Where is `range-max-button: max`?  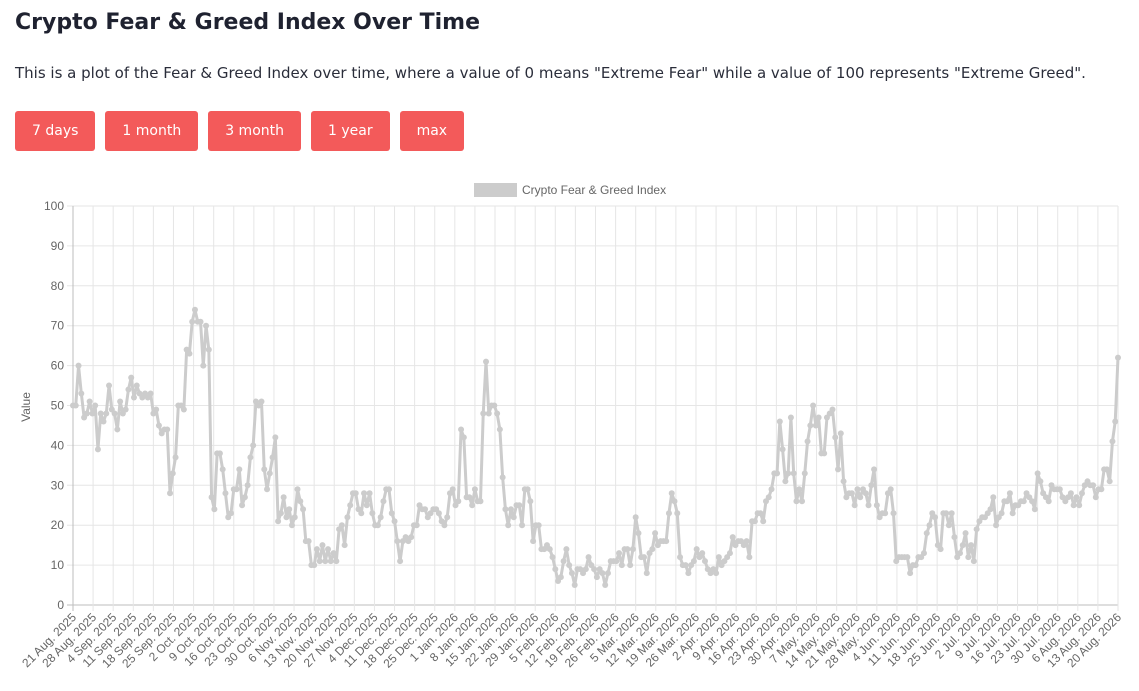
range-max-button: max is located at coordinates (432, 131).